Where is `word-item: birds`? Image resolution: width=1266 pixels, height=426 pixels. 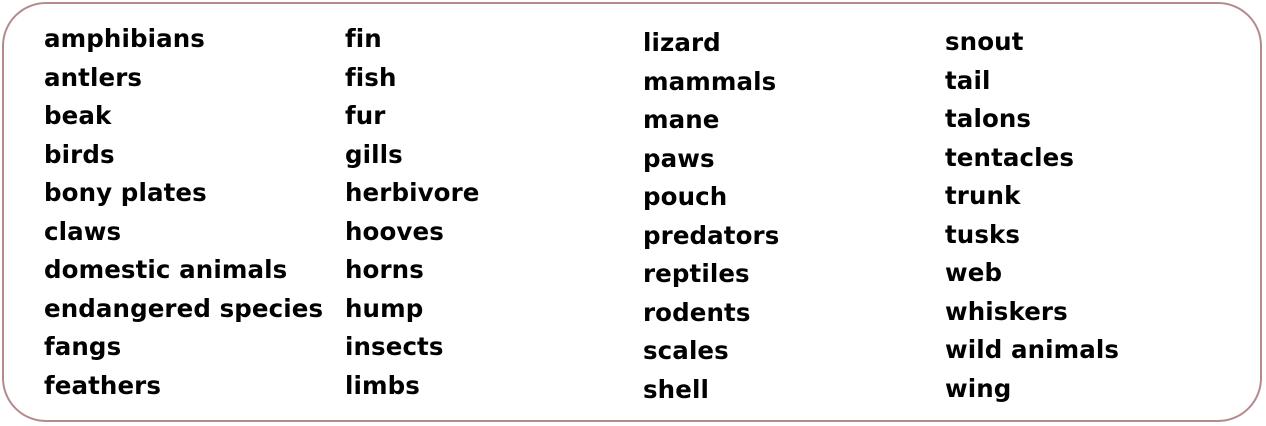
word-item: birds is located at coordinates (79, 154).